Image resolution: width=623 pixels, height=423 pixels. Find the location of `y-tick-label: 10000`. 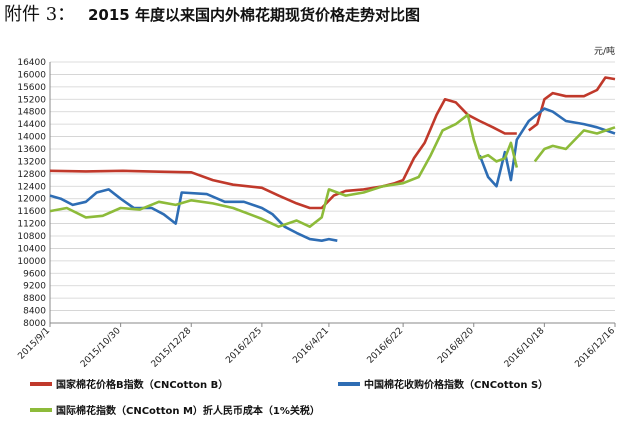

y-tick-label: 10000 is located at coordinates (31, 262).